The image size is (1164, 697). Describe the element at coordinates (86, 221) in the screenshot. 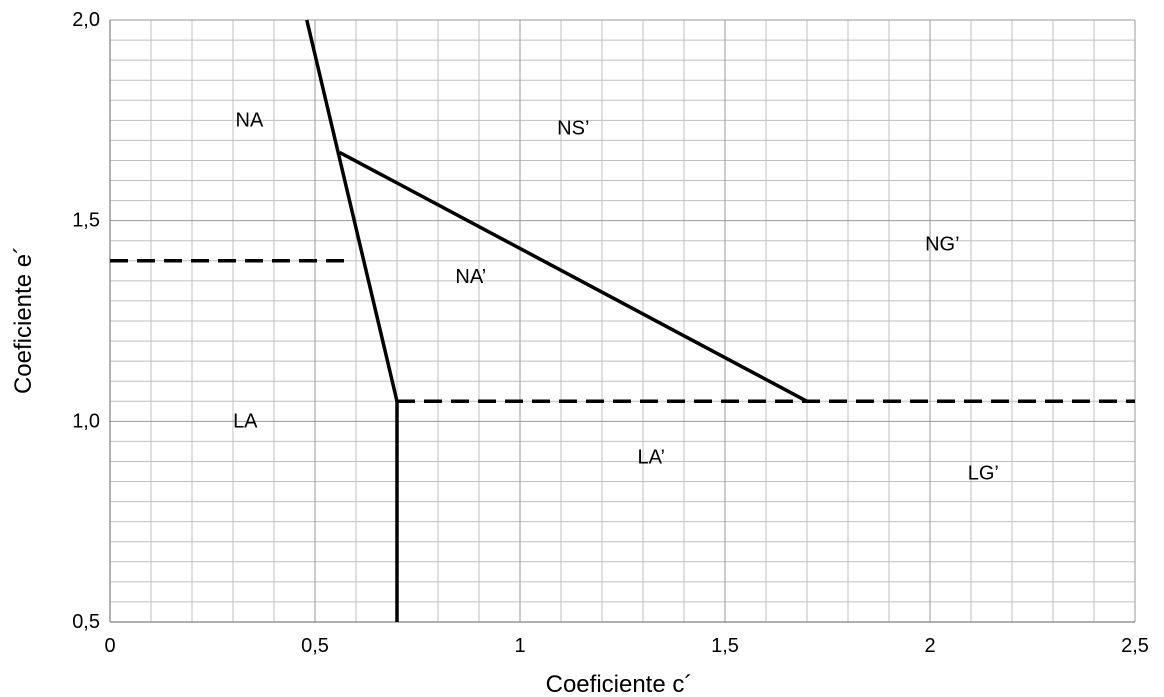

I see `y-tick-label: 1,5` at that location.